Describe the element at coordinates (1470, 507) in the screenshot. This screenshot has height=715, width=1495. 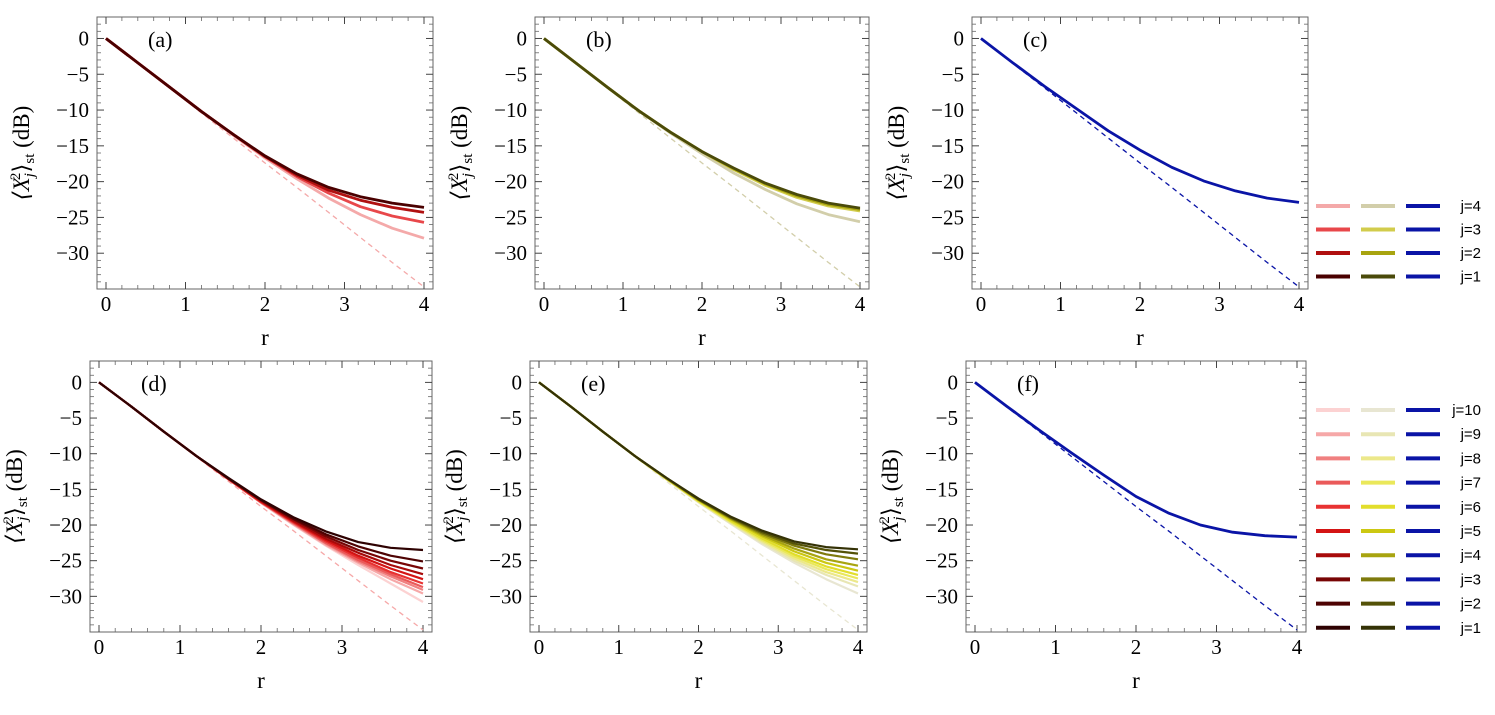
I see `legend-label: j=6` at that location.